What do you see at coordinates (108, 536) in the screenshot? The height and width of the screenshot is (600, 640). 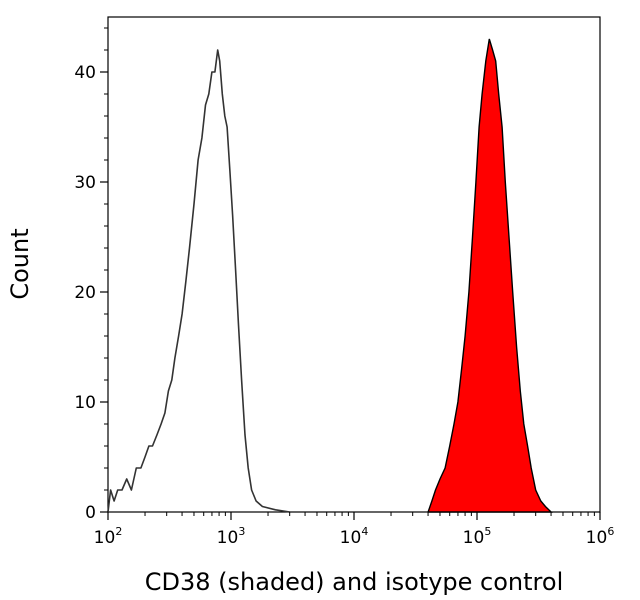 I see `x-tick-label: 10²` at bounding box center [108, 536].